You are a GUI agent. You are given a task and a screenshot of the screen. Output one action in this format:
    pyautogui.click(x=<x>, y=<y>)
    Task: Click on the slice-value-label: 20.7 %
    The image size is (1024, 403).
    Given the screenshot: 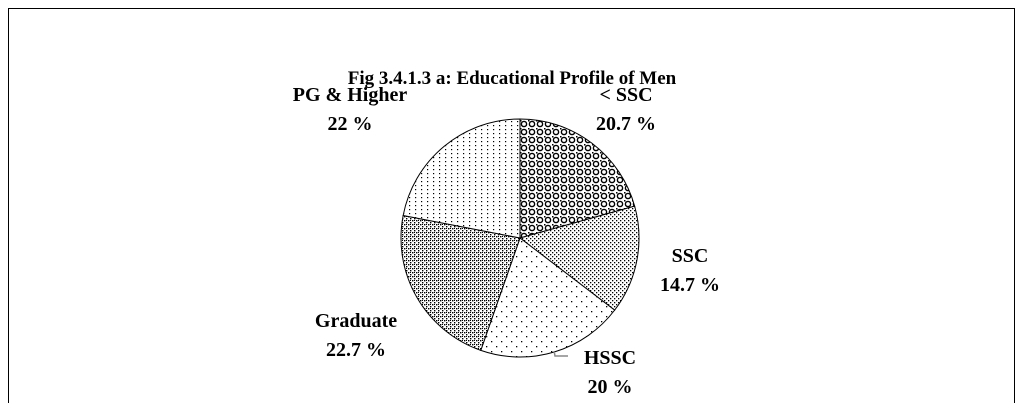 What is the action you would take?
    pyautogui.click(x=626, y=124)
    